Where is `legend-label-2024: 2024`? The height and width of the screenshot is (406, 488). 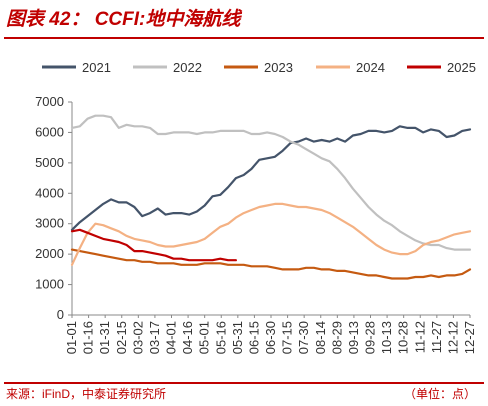 legend-label-2024: 2024 is located at coordinates (370, 67).